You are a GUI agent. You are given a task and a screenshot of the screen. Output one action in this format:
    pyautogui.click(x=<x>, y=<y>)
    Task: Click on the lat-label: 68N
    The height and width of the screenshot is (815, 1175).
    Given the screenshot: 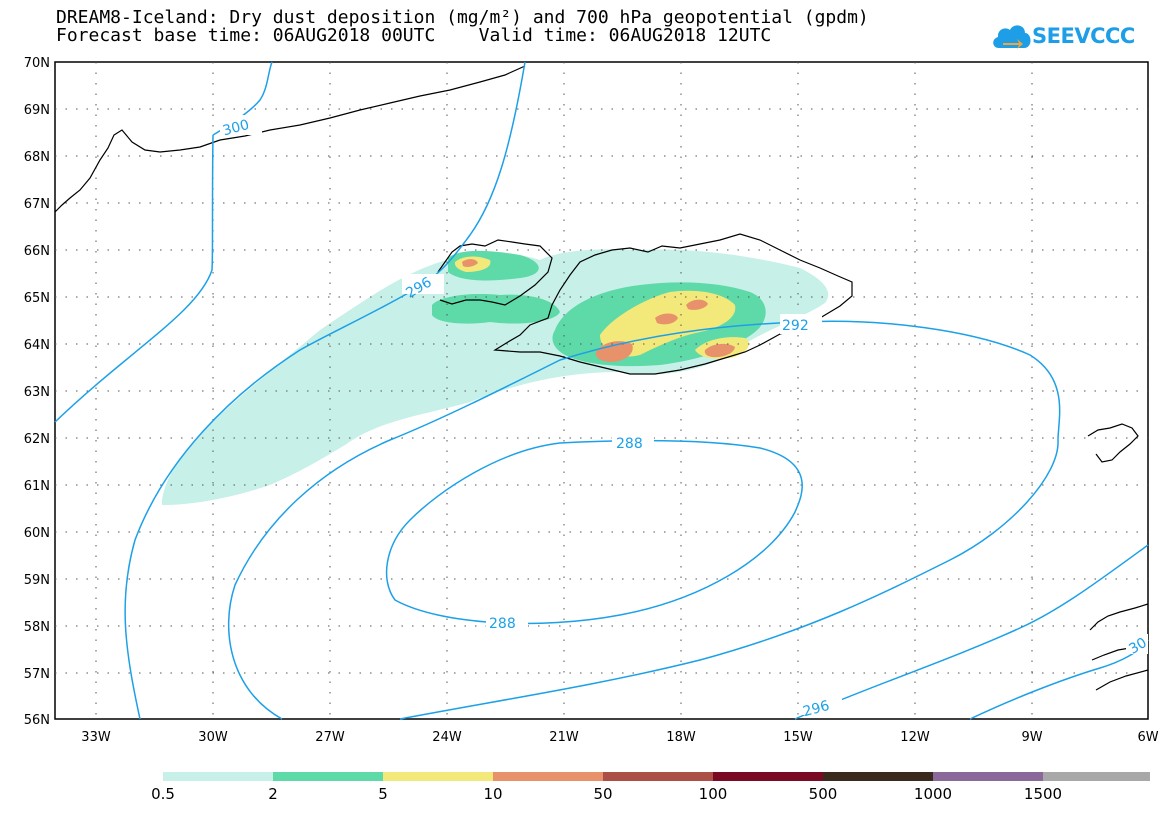 What is the action you would take?
    pyautogui.click(x=37, y=157)
    